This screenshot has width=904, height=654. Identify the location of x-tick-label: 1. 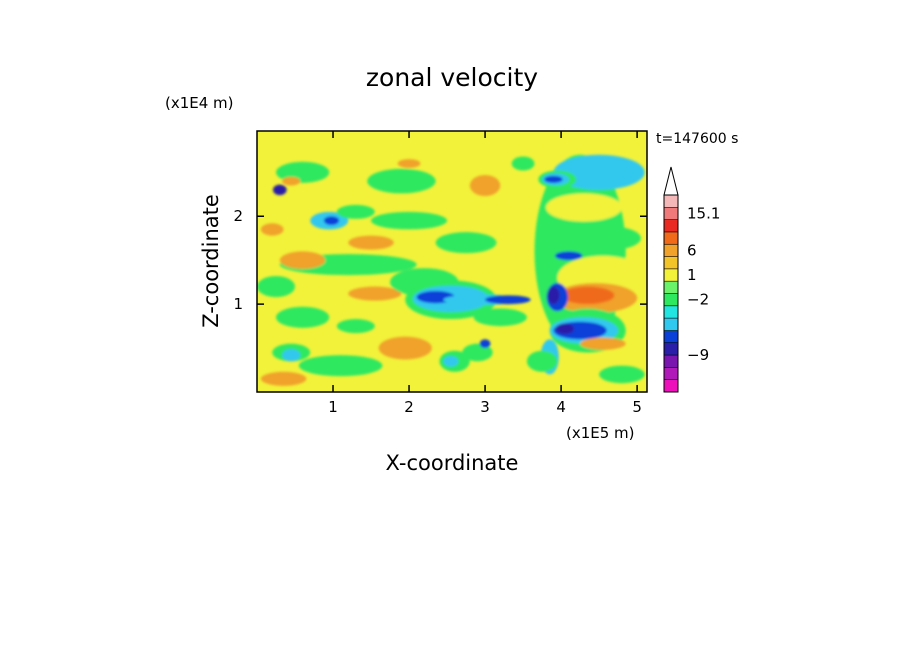
(333, 407).